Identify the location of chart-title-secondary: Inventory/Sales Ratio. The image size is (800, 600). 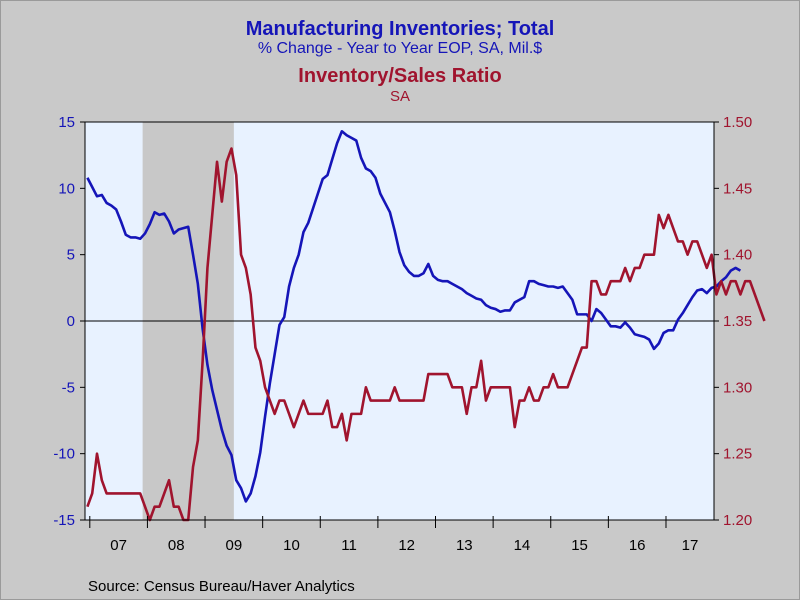
(400, 76).